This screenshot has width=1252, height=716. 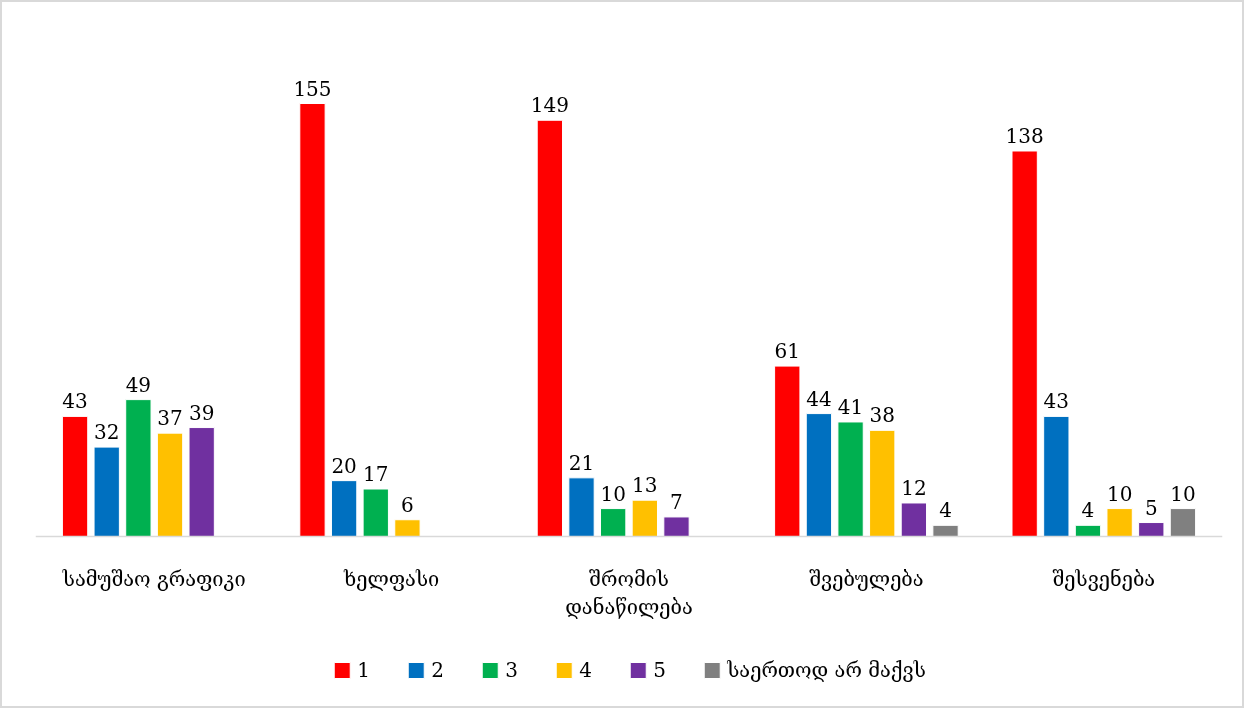 I want to click on legend-label: 1, so click(x=364, y=670).